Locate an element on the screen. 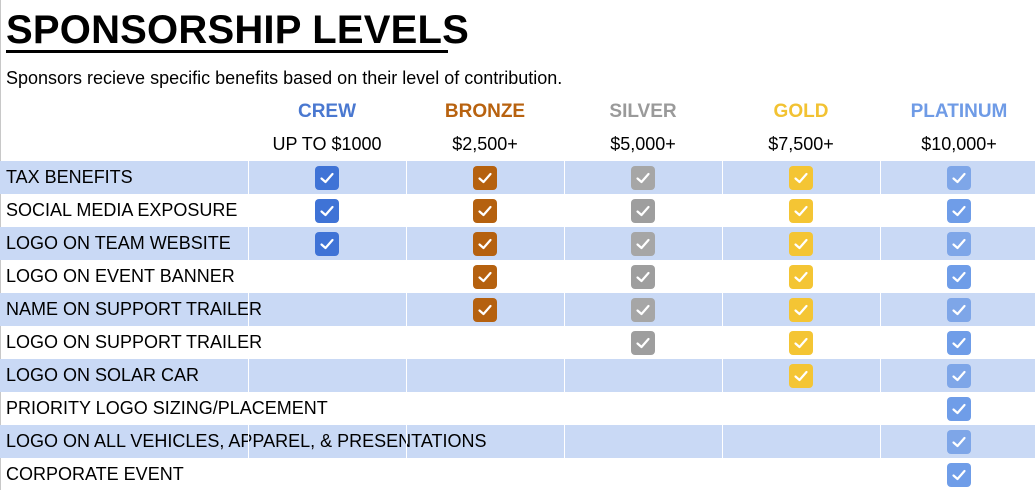 This screenshot has width=1035, height=491. benefit-label: PRIORITY LOGO SIZING/PLACEMENT is located at coordinates (167, 408).